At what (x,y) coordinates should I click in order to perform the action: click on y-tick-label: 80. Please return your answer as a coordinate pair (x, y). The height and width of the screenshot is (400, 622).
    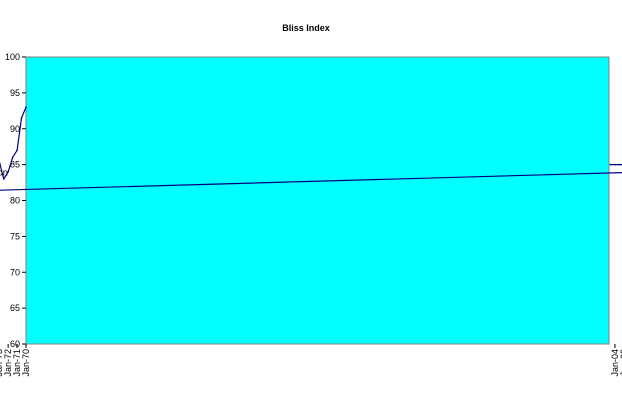
    Looking at the image, I should click on (15, 201).